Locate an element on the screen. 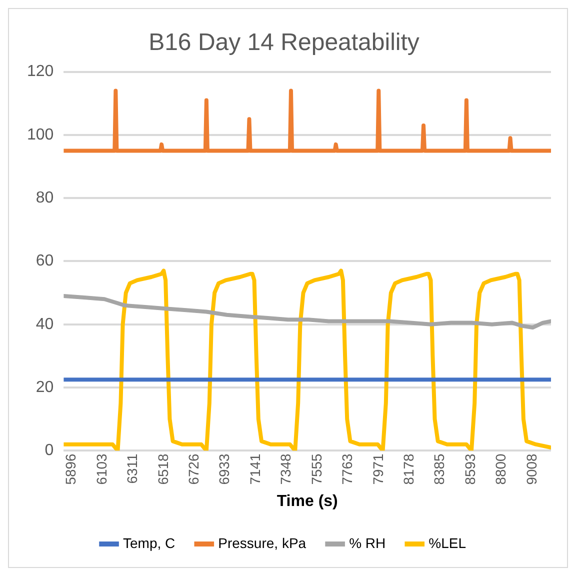 The height and width of the screenshot is (577, 578). x-tick-label: 7971 is located at coordinates (378, 469).